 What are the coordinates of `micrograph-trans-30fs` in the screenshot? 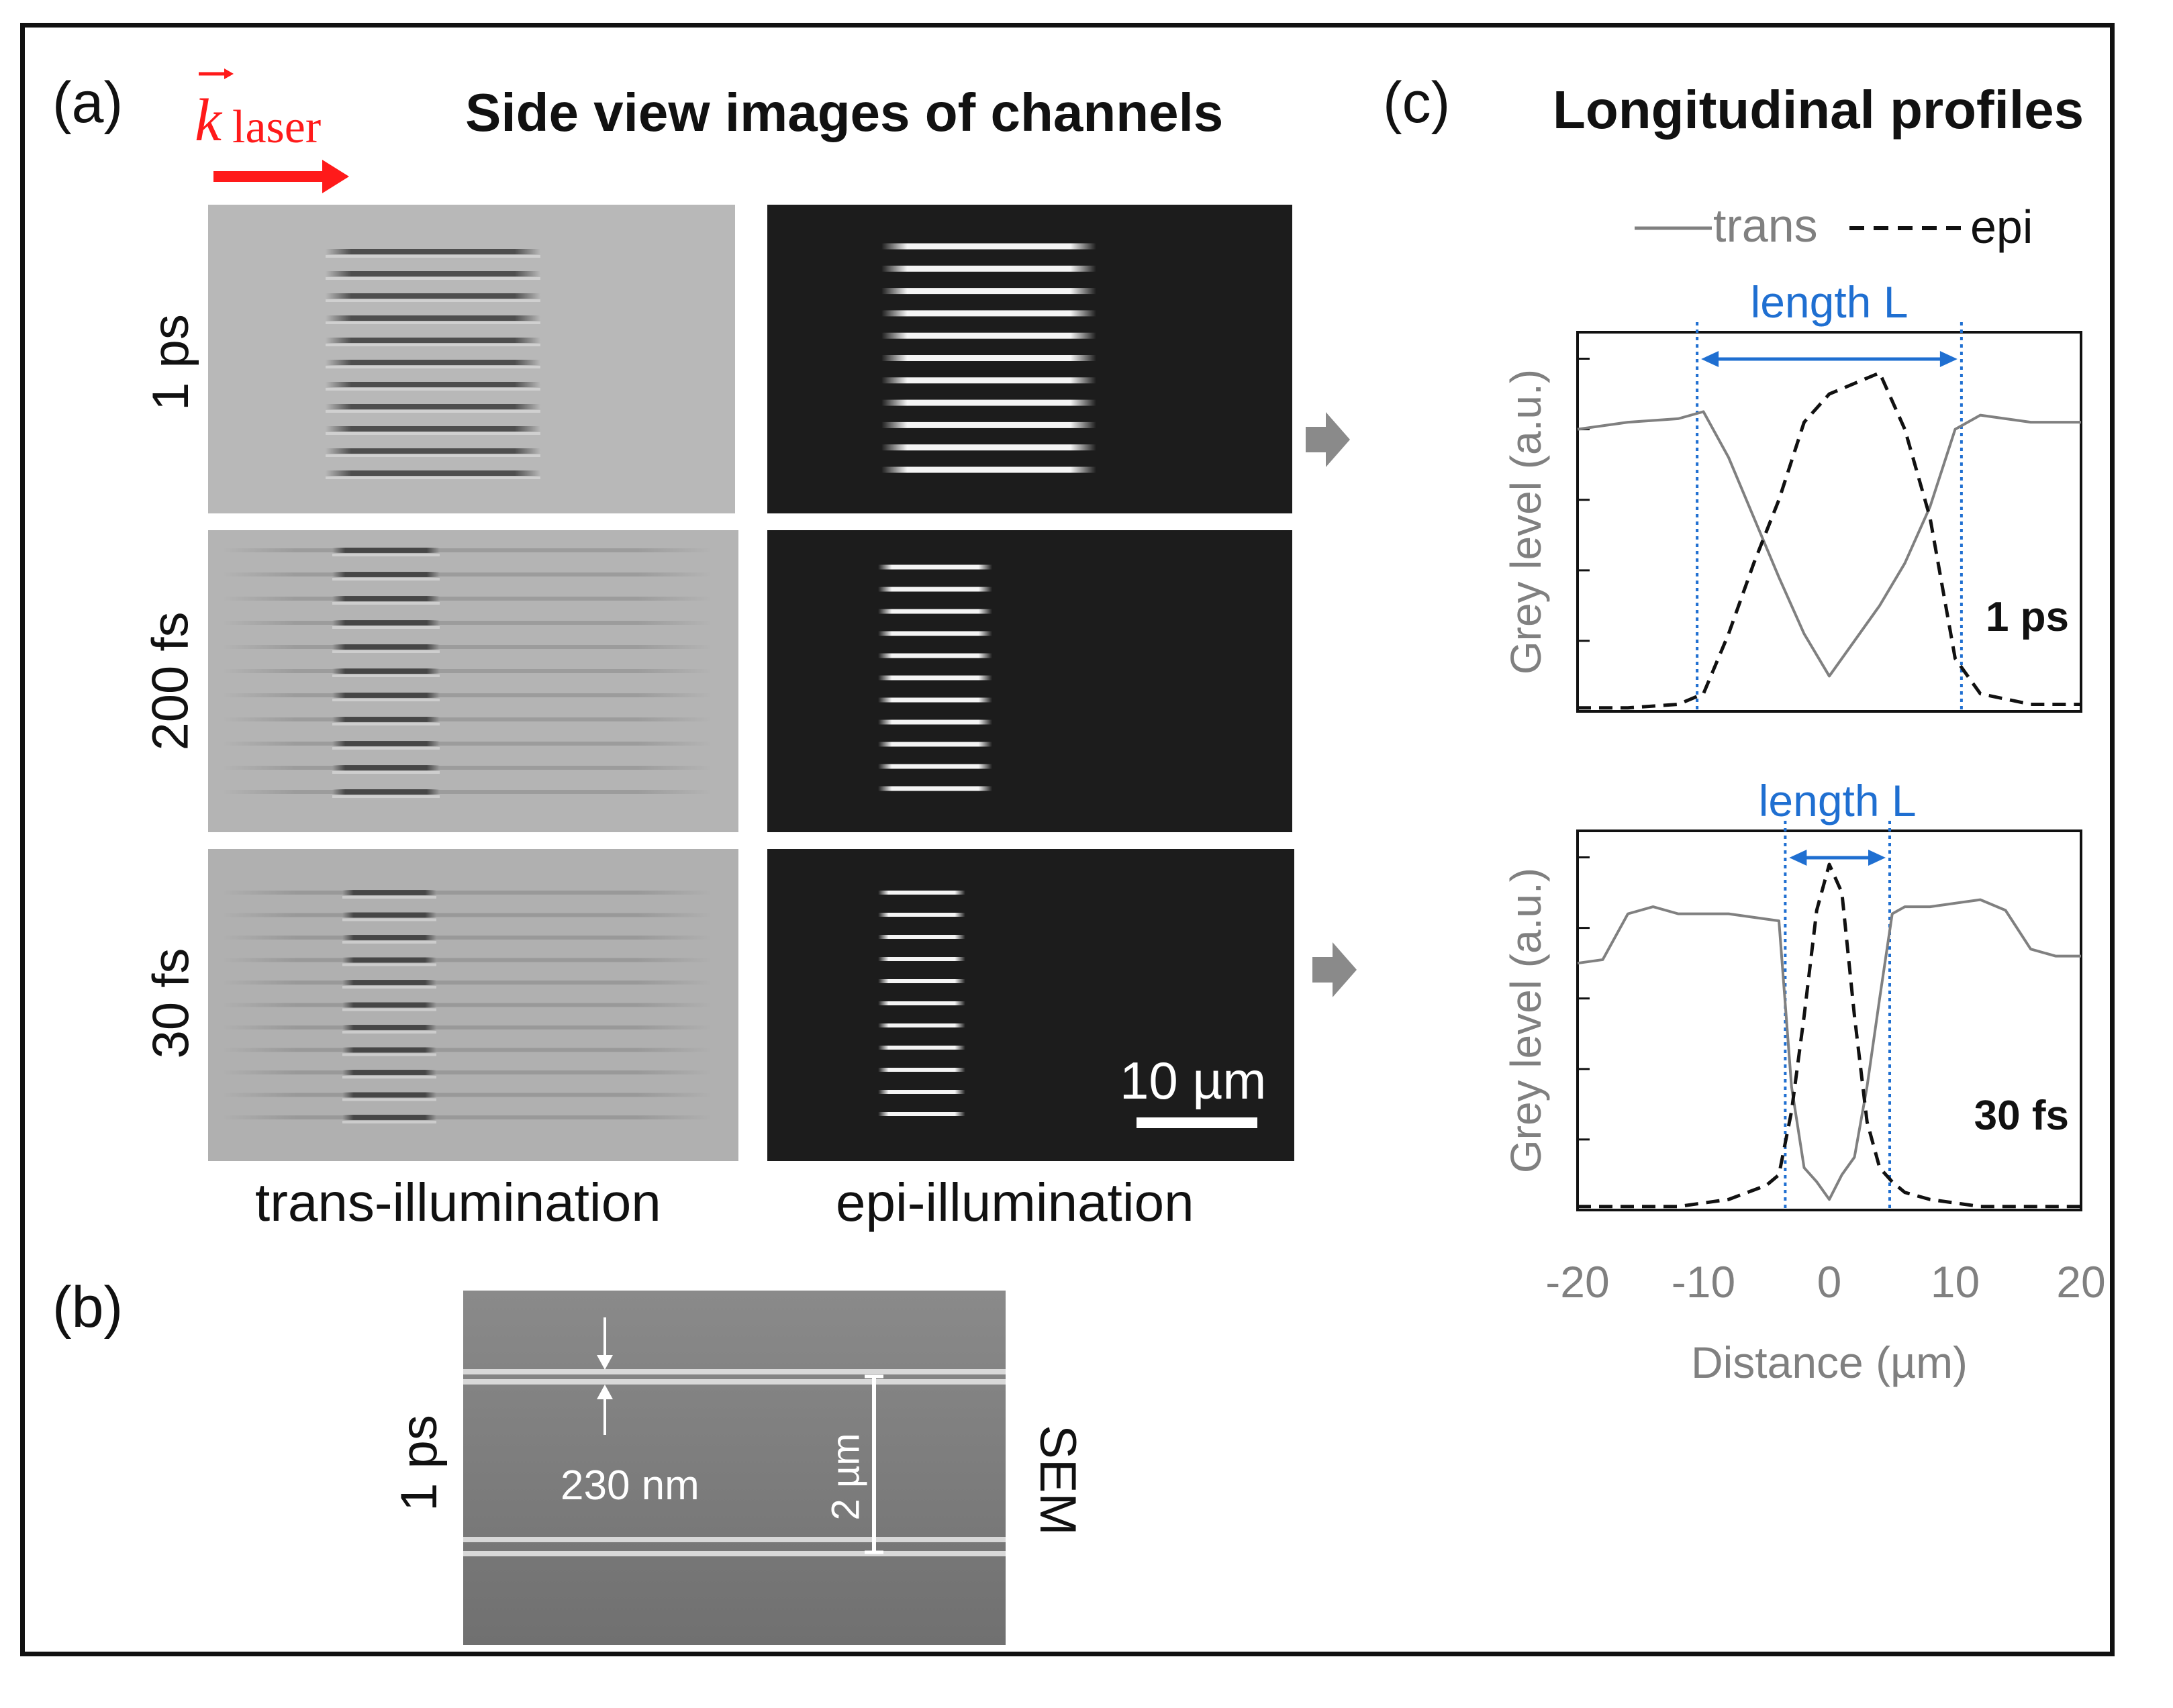 It's located at (473, 1005).